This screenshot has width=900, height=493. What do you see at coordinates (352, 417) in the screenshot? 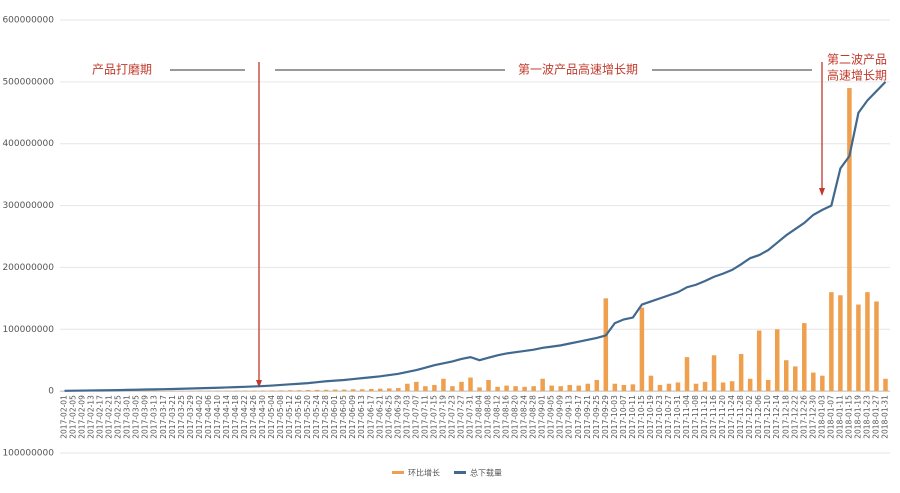
I see `x-tick-label: 2017-06-09` at bounding box center [352, 417].